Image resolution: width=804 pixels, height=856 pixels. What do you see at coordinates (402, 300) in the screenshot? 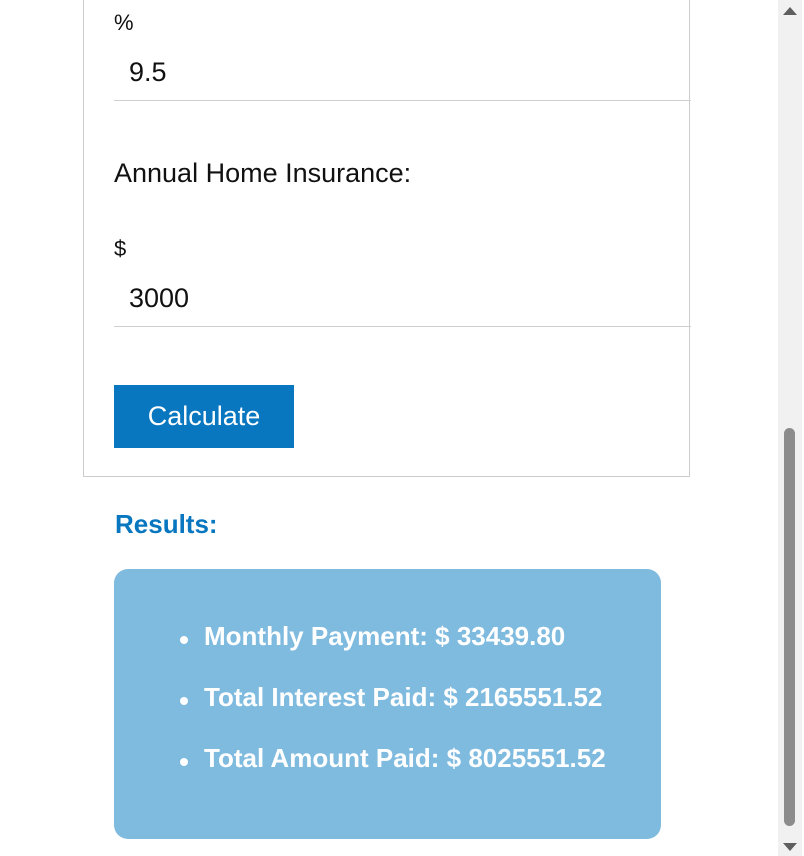
I see `annual-home-insurance-input: 3000` at bounding box center [402, 300].